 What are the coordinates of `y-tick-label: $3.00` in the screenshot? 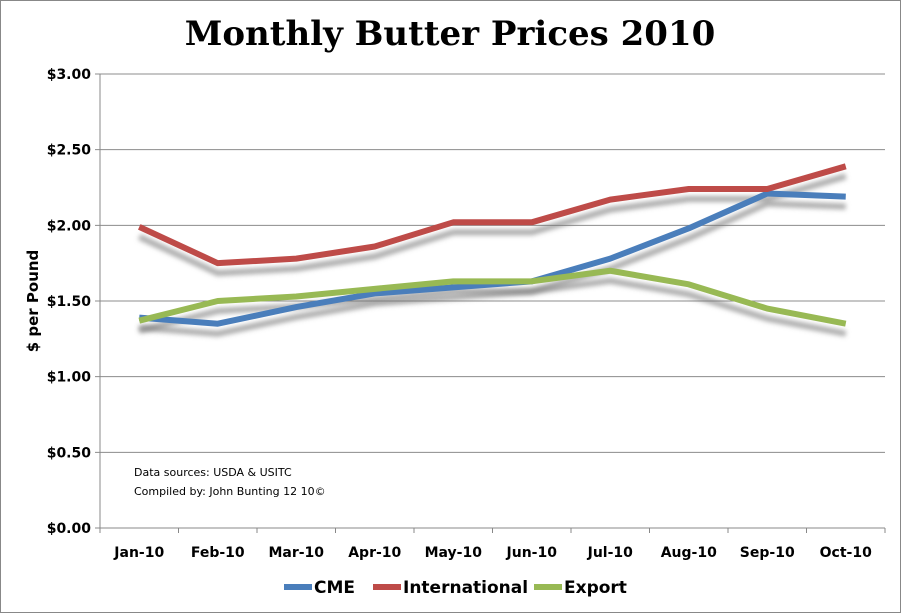 It's located at (69, 75).